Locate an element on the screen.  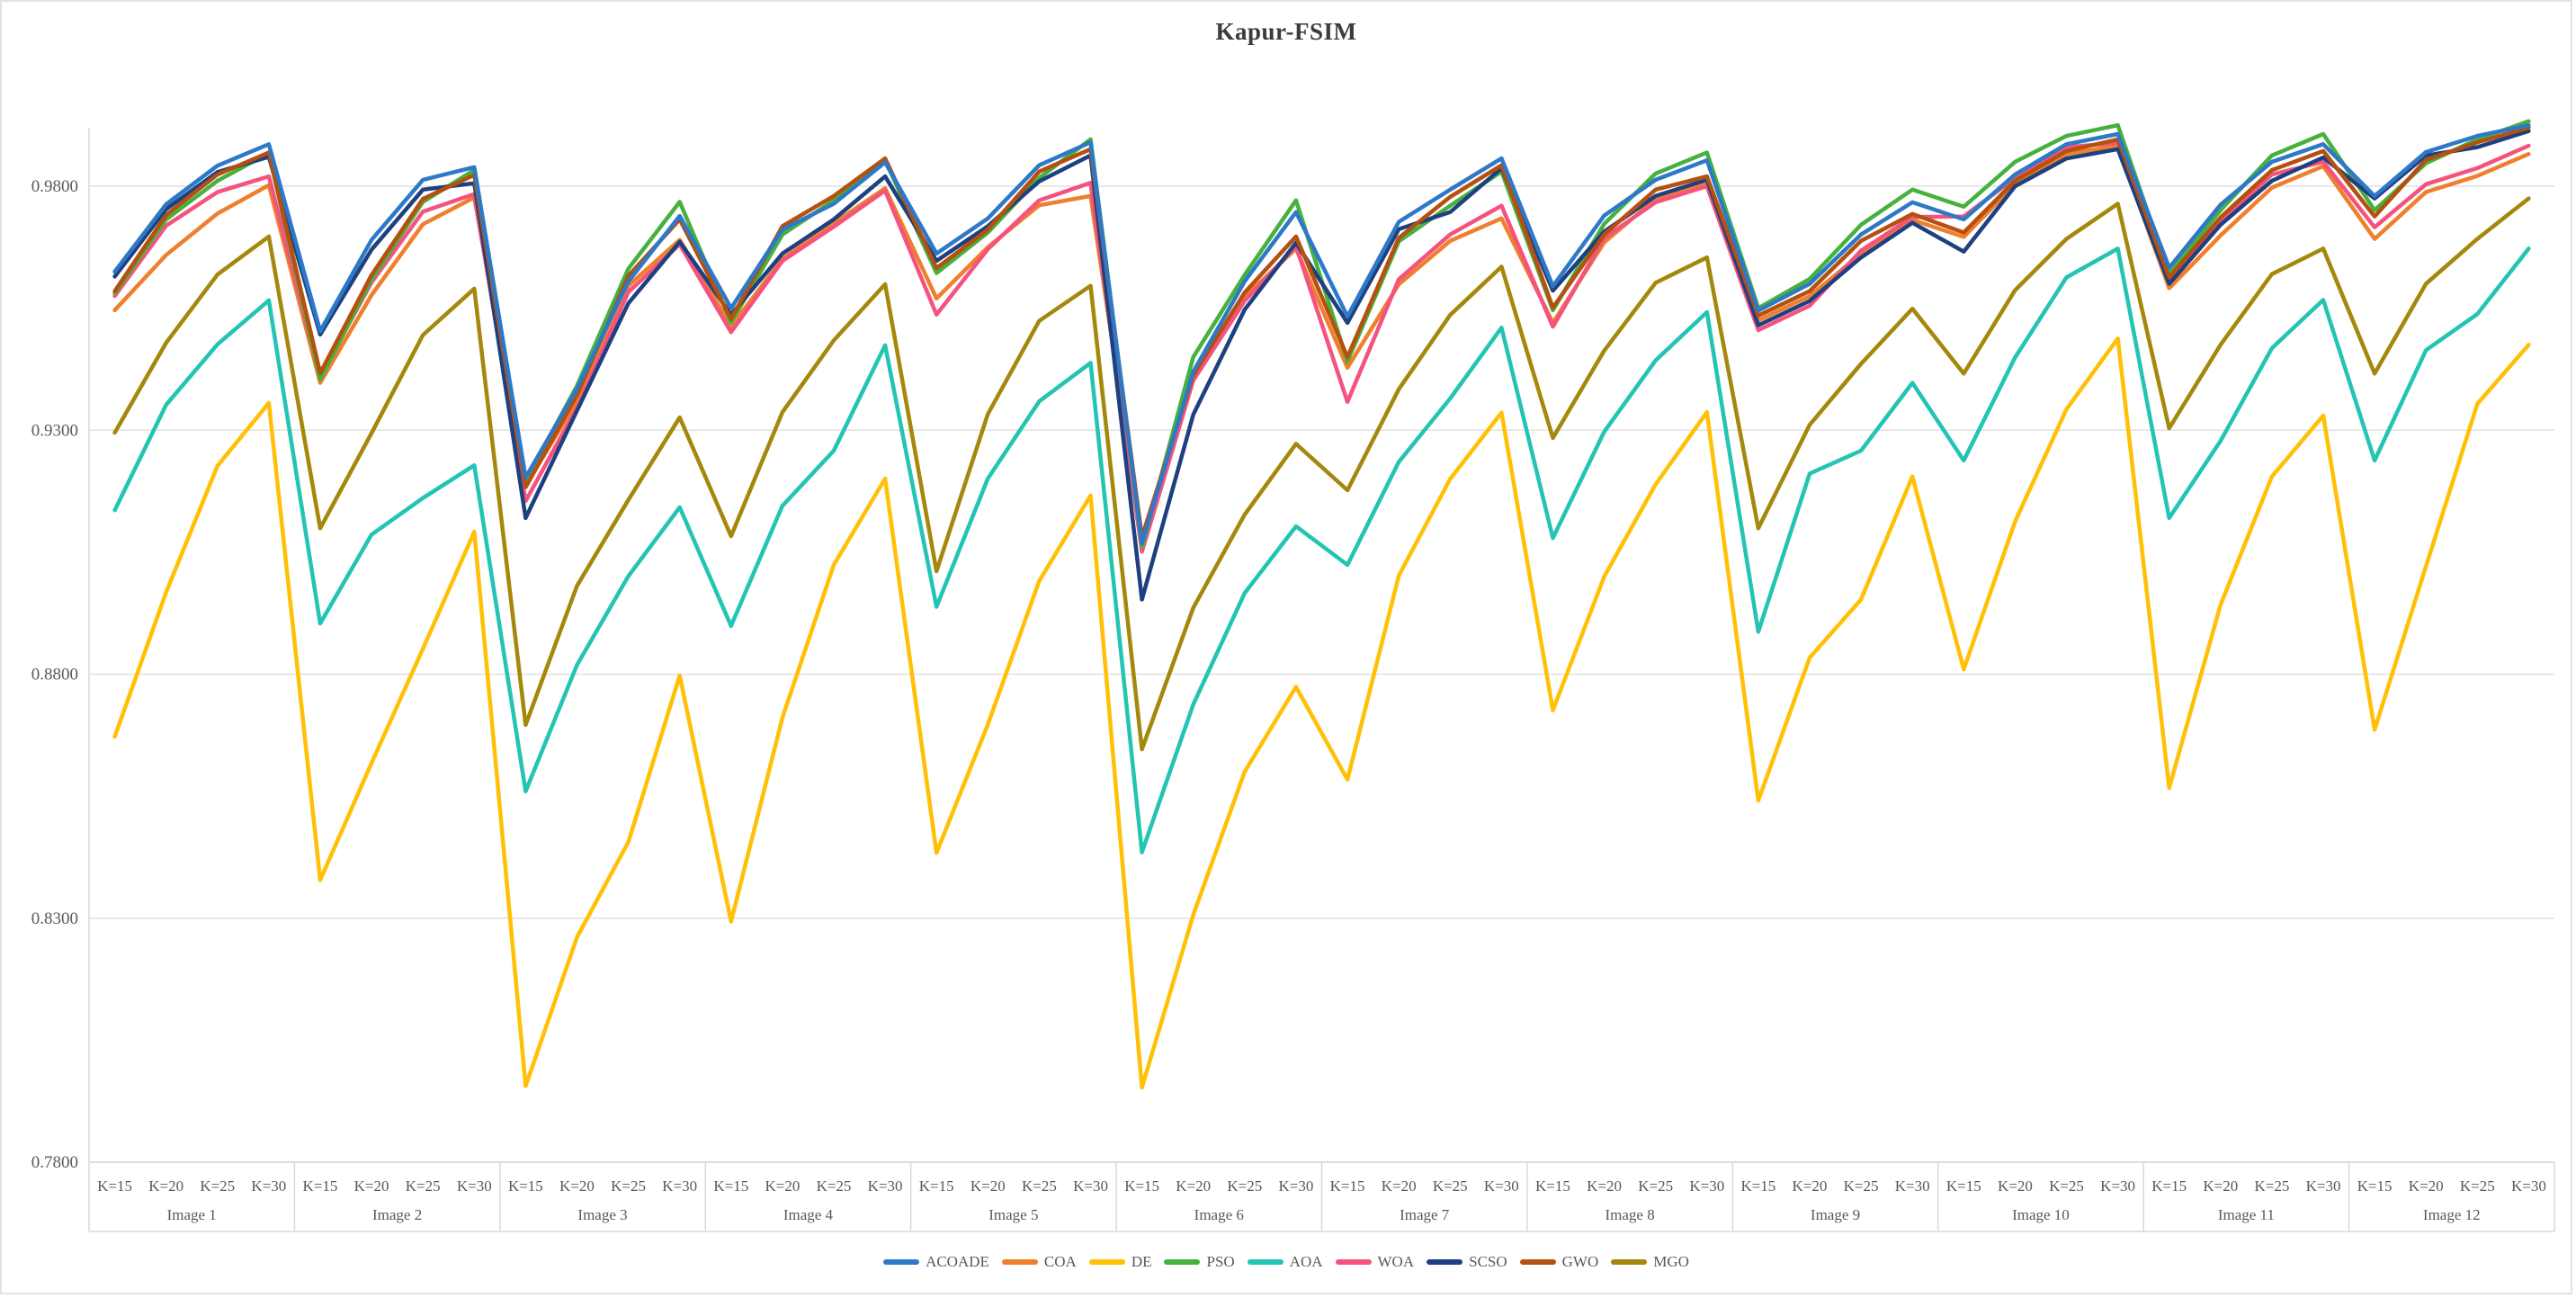
legend-label: AOA is located at coordinates (1306, 1261).